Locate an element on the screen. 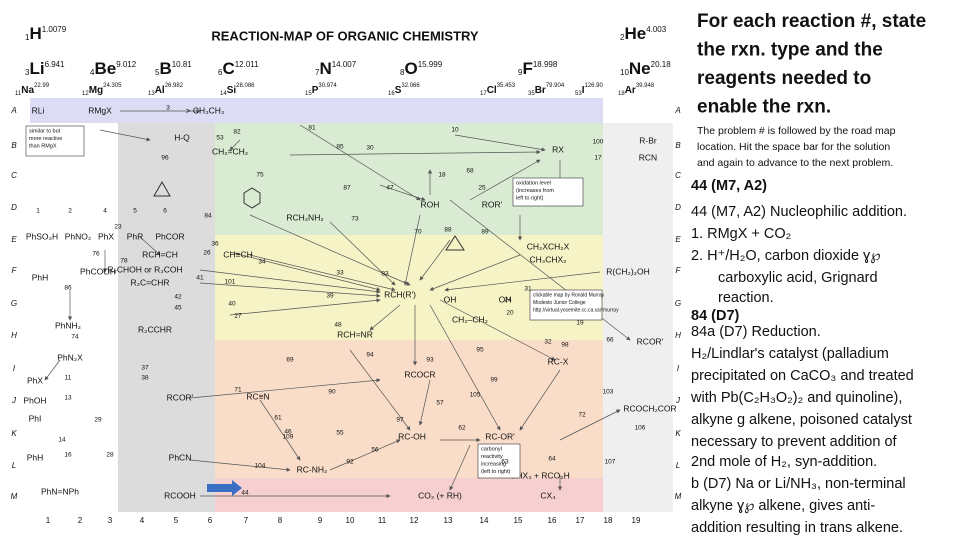  answer-line: 2nd mole of H₂, syn-addition. is located at coordinates (784, 462).